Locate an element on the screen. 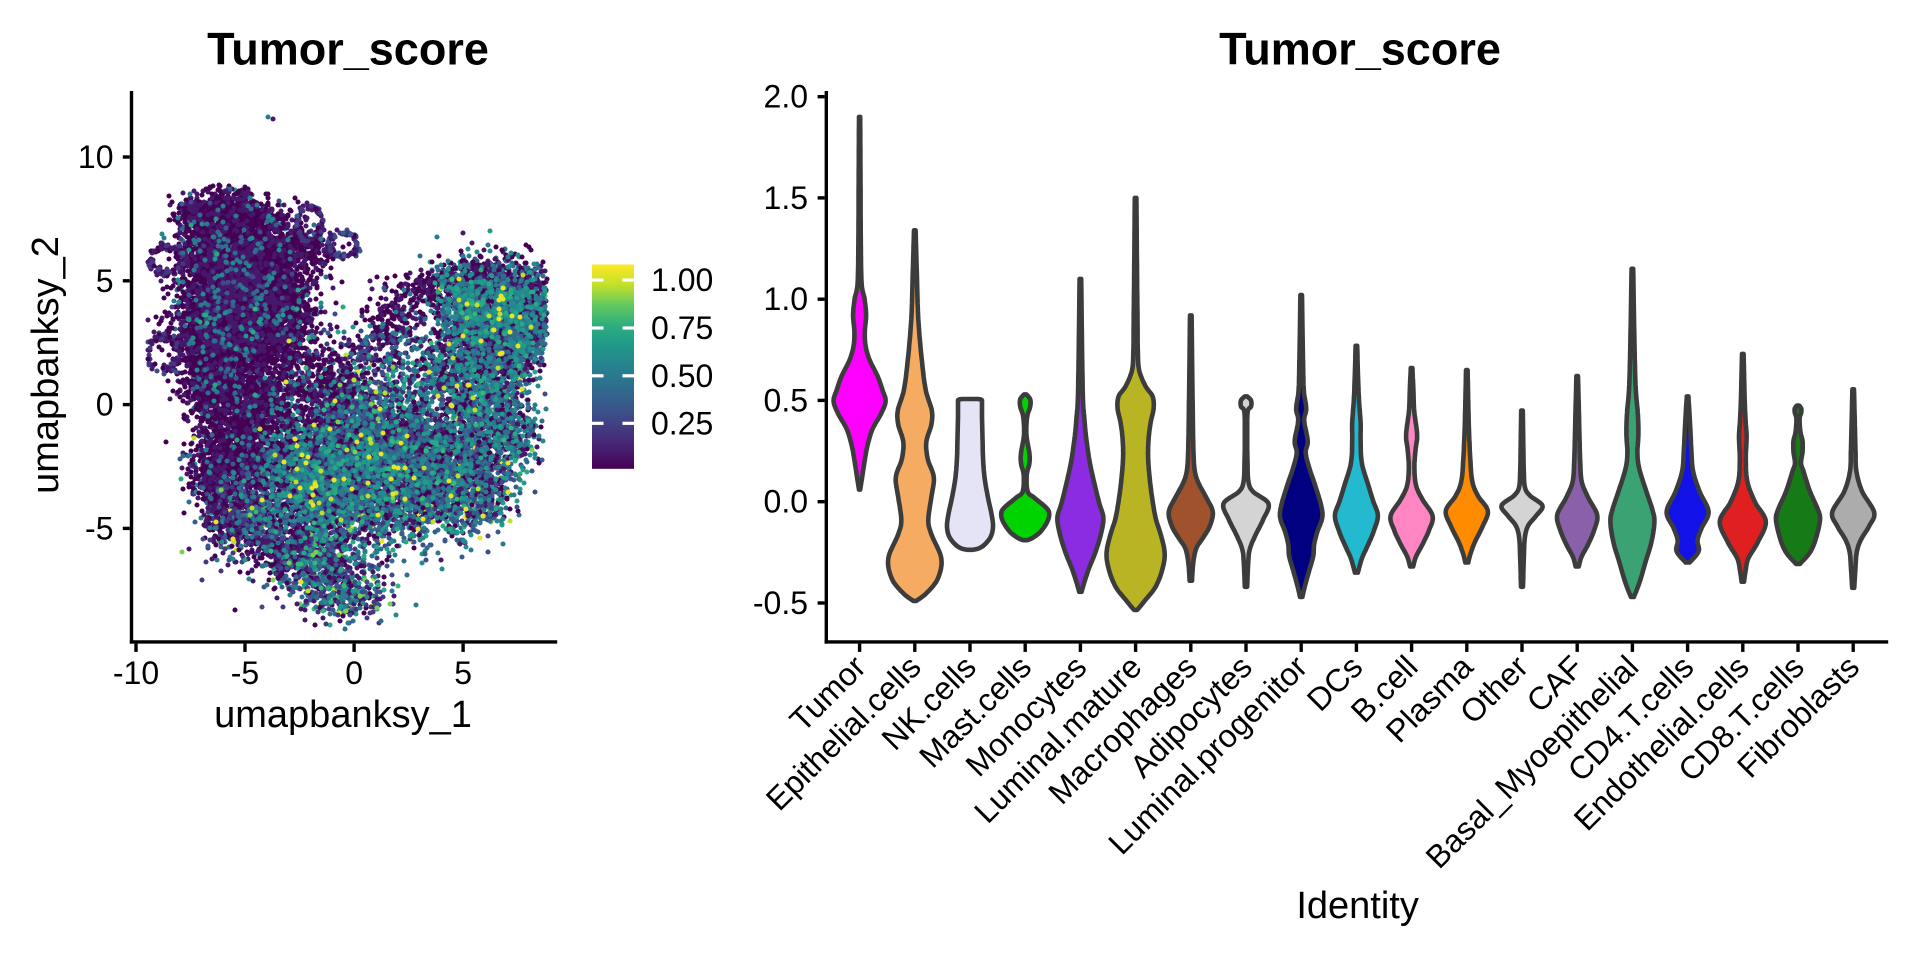  svg-text: umapbanksy_1 is located at coordinates (343, 715).